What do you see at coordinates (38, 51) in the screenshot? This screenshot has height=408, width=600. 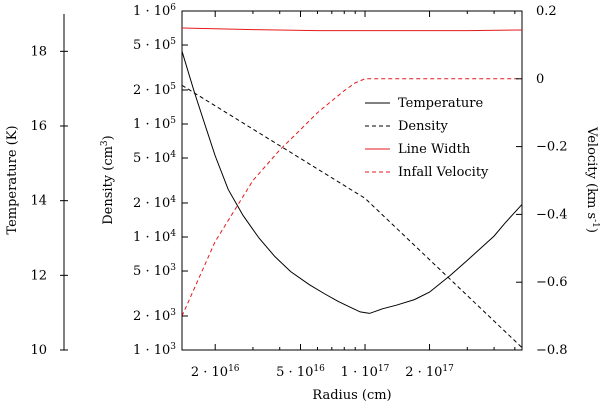 I see `temperature-tick-label: 18` at bounding box center [38, 51].